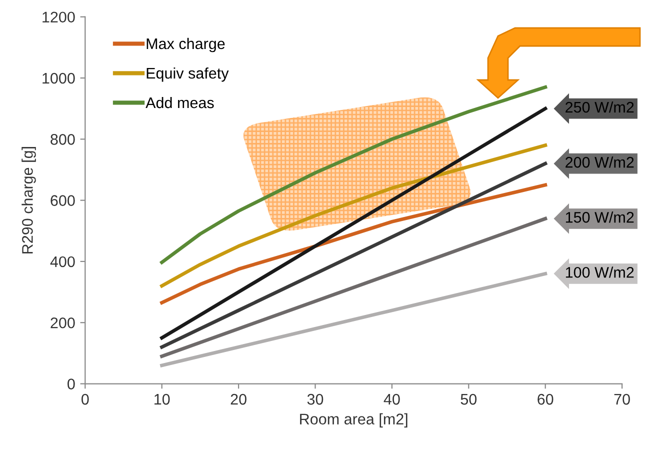 This screenshot has width=650, height=468. Describe the element at coordinates (600, 217) in the screenshot. I see `annotation: 150 W/m2` at that location.